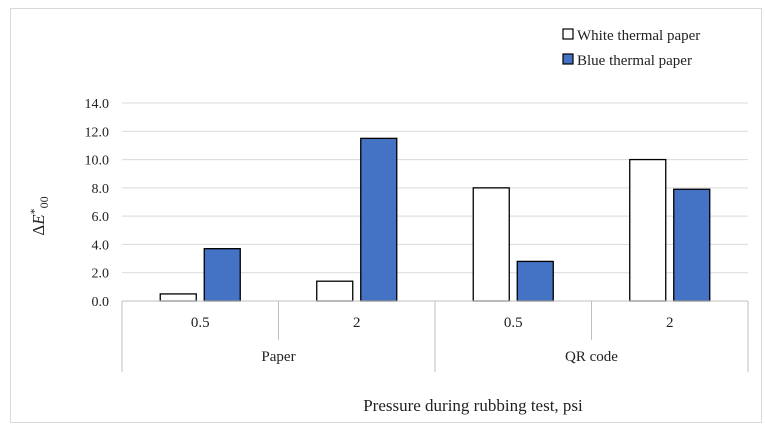  Describe the element at coordinates (634, 61) in the screenshot. I see `legend-label: Blue thermal paper` at that location.